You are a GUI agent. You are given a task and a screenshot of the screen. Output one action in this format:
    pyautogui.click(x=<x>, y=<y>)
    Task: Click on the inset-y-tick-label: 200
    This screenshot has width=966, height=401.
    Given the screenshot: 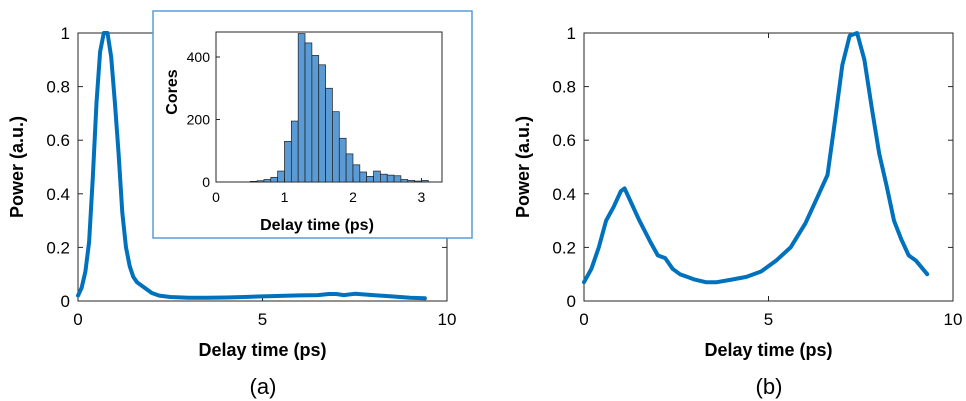 What is the action you would take?
    pyautogui.click(x=199, y=120)
    